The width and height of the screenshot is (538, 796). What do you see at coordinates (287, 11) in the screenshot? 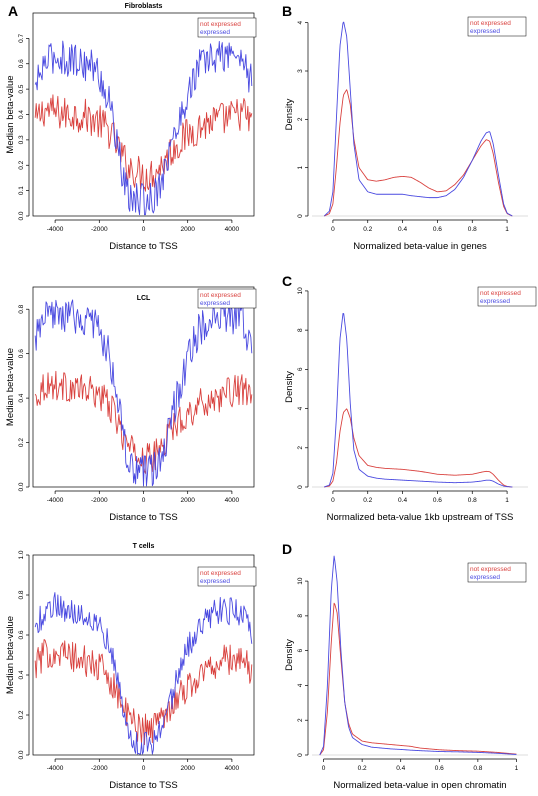
I see `panel-letter-b: B` at bounding box center [287, 11].